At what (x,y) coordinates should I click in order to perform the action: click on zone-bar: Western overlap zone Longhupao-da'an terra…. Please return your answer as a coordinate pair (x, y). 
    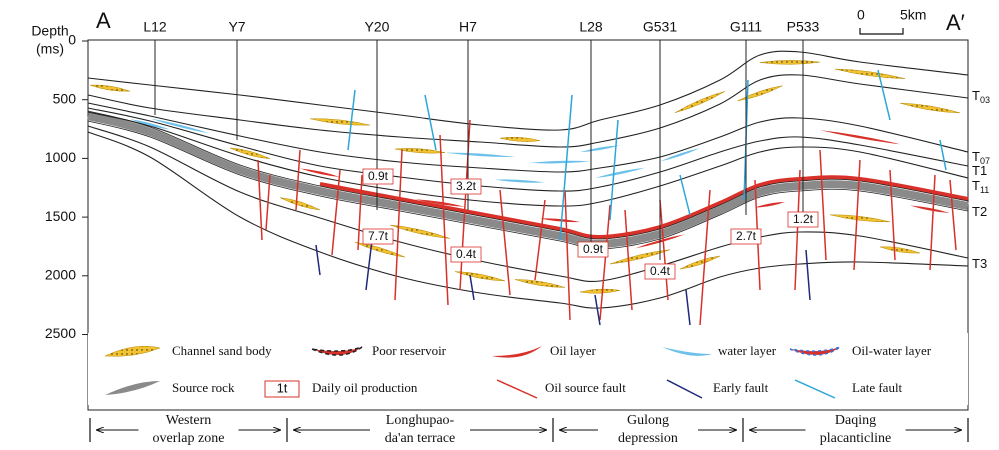
    Looking at the image, I should click on (529, 429).